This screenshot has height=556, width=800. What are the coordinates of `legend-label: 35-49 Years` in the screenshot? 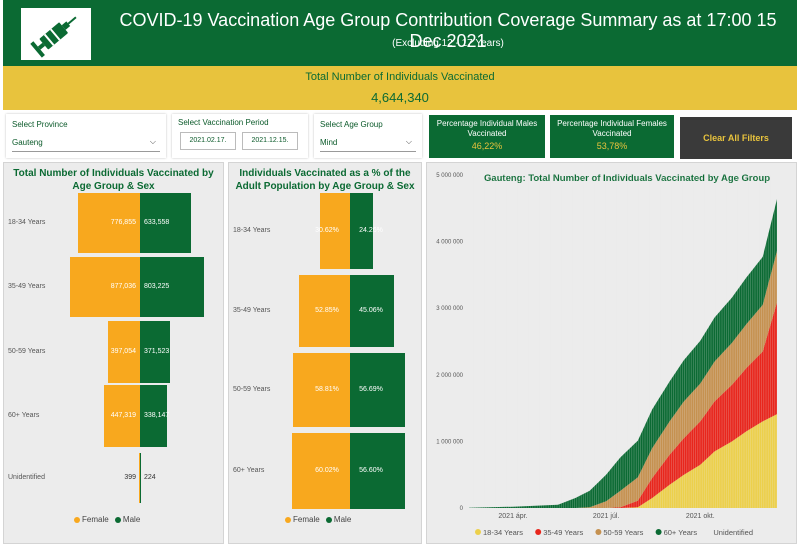 It's located at (563, 532).